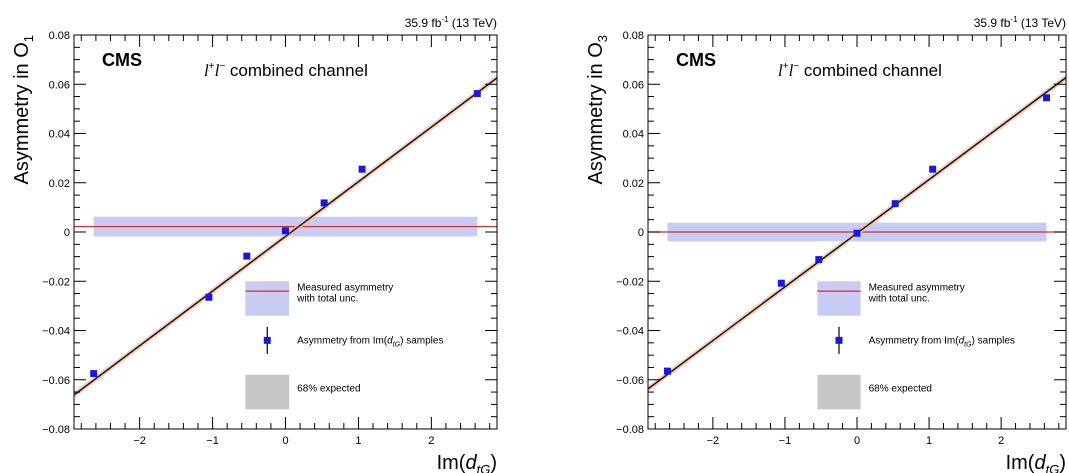  What do you see at coordinates (139, 441) in the screenshot?
I see `x-tick-label: −2` at bounding box center [139, 441].